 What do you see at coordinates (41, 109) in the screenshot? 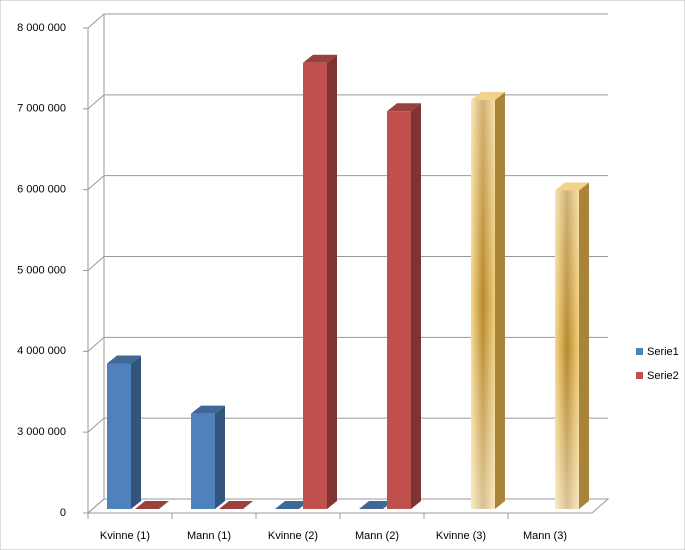
I see `y-tick-label: 7 000 000` at bounding box center [41, 109].